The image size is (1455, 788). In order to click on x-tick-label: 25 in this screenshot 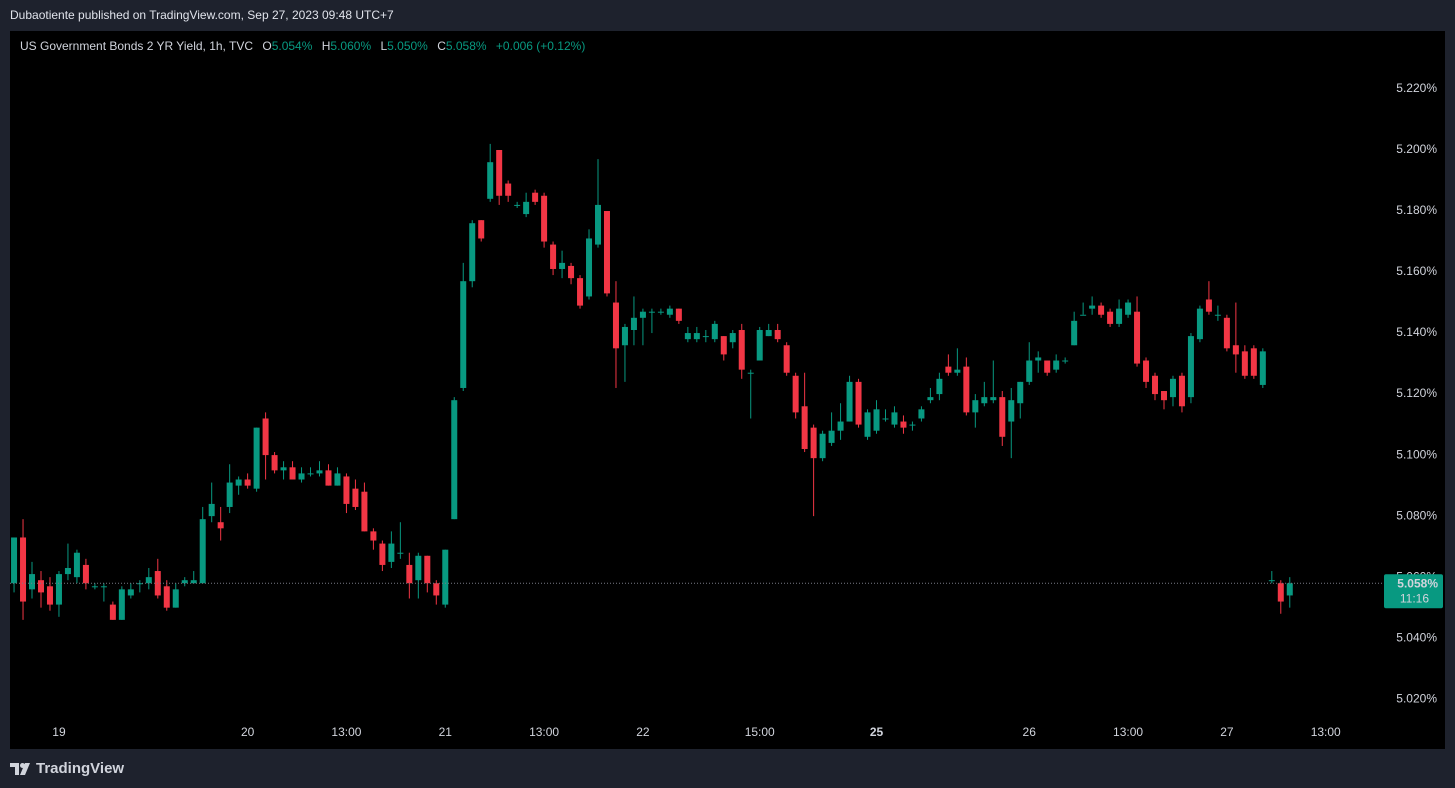, I will do `click(877, 732)`.